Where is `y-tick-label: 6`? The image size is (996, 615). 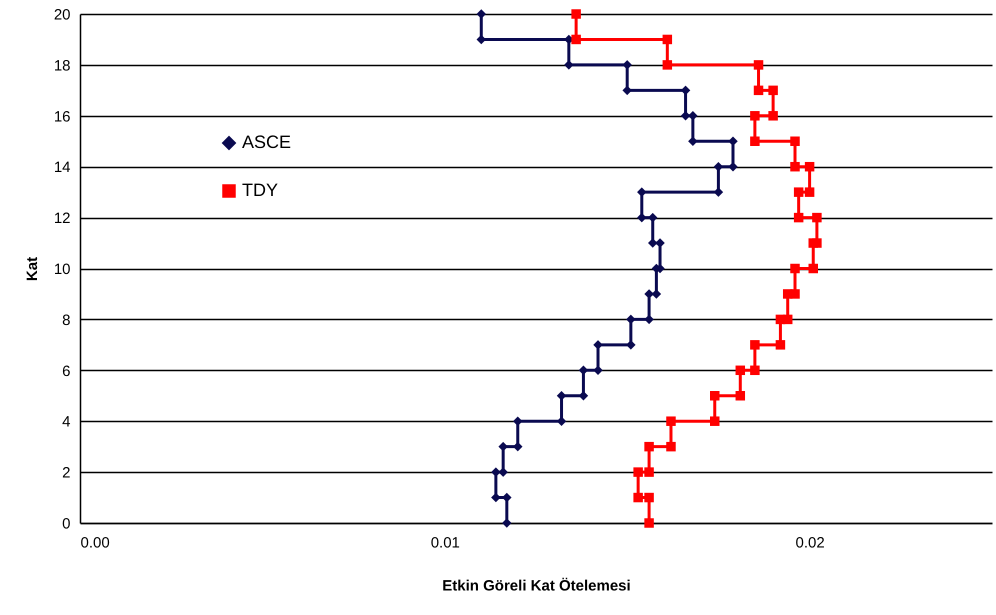 y-tick-label: 6 is located at coordinates (66, 371).